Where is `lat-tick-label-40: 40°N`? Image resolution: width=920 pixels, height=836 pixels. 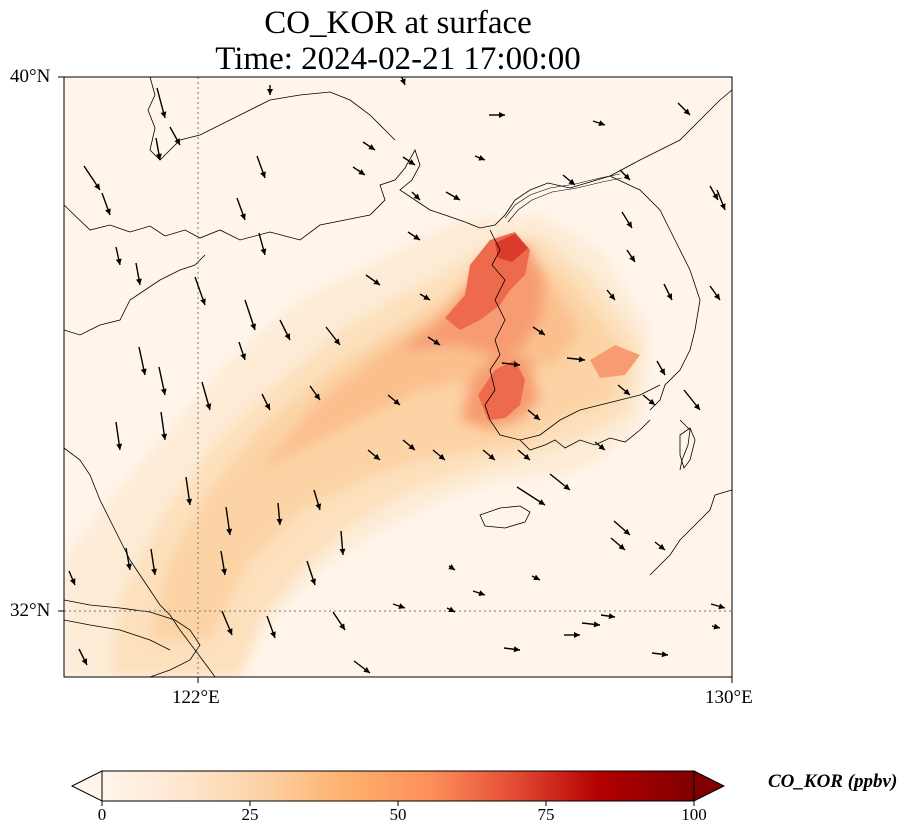
lat-tick-label-40: 40°N is located at coordinates (30, 76).